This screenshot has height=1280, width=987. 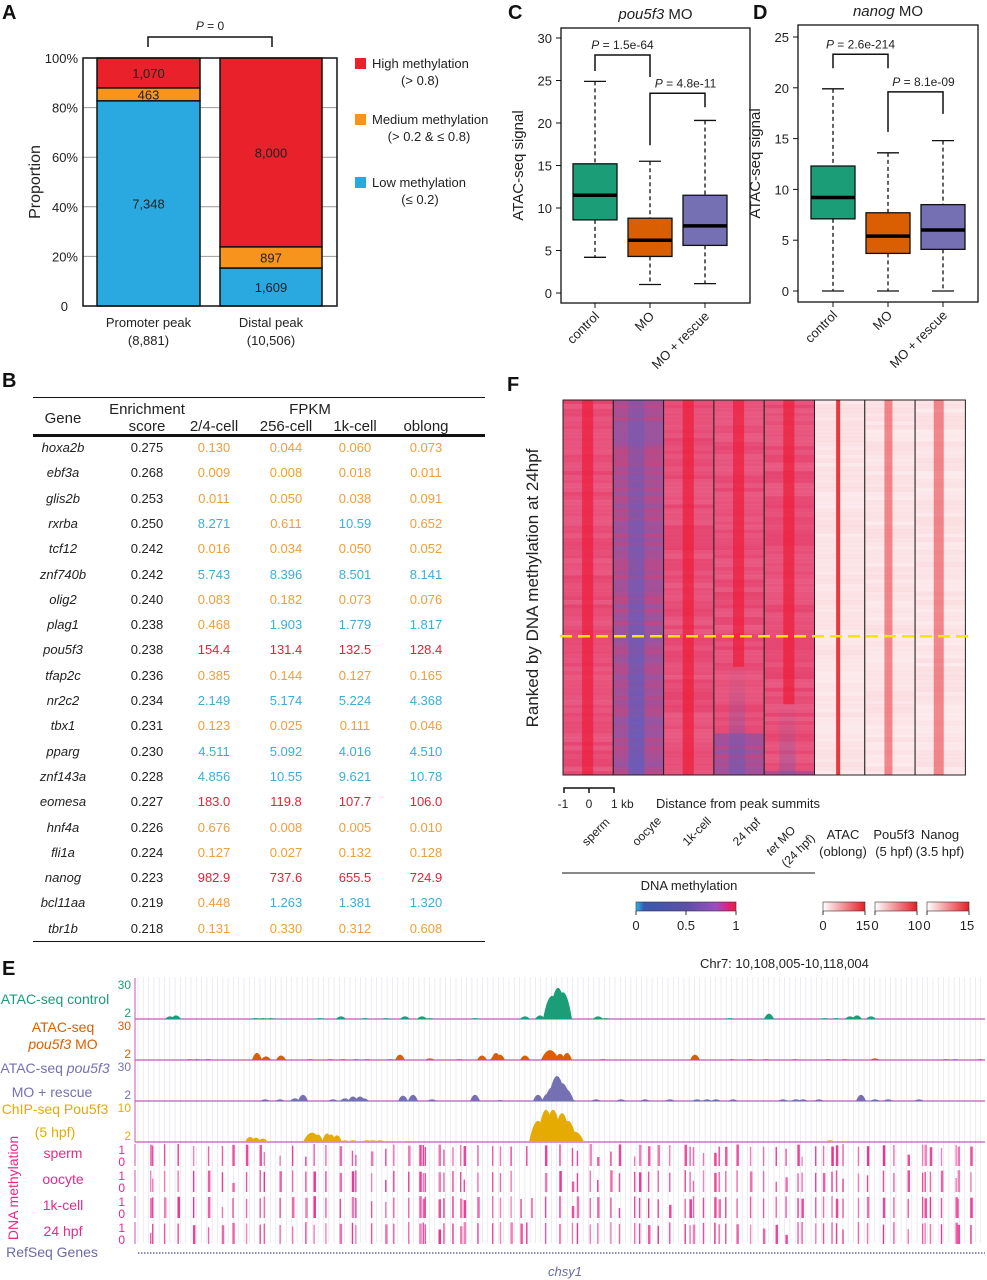 What do you see at coordinates (822, 925) in the screenshot?
I see `colorbar-tick-label: 0` at bounding box center [822, 925].